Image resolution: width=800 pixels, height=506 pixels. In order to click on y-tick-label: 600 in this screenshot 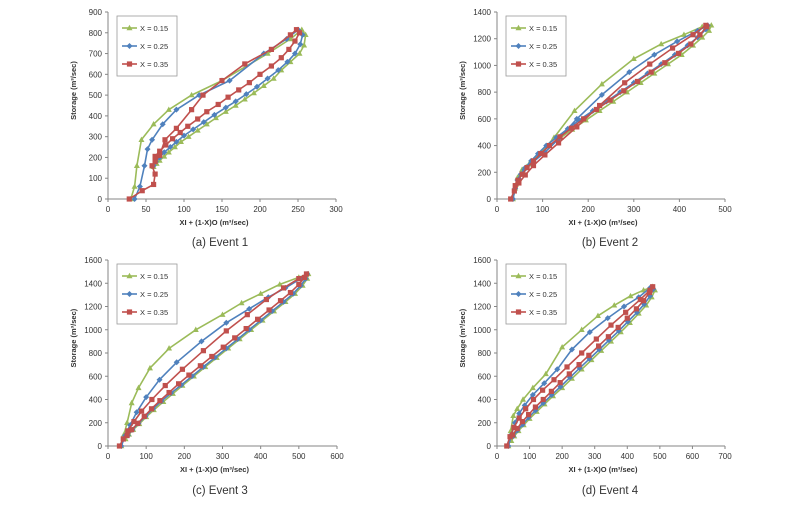, I will do `click(96, 376)`.